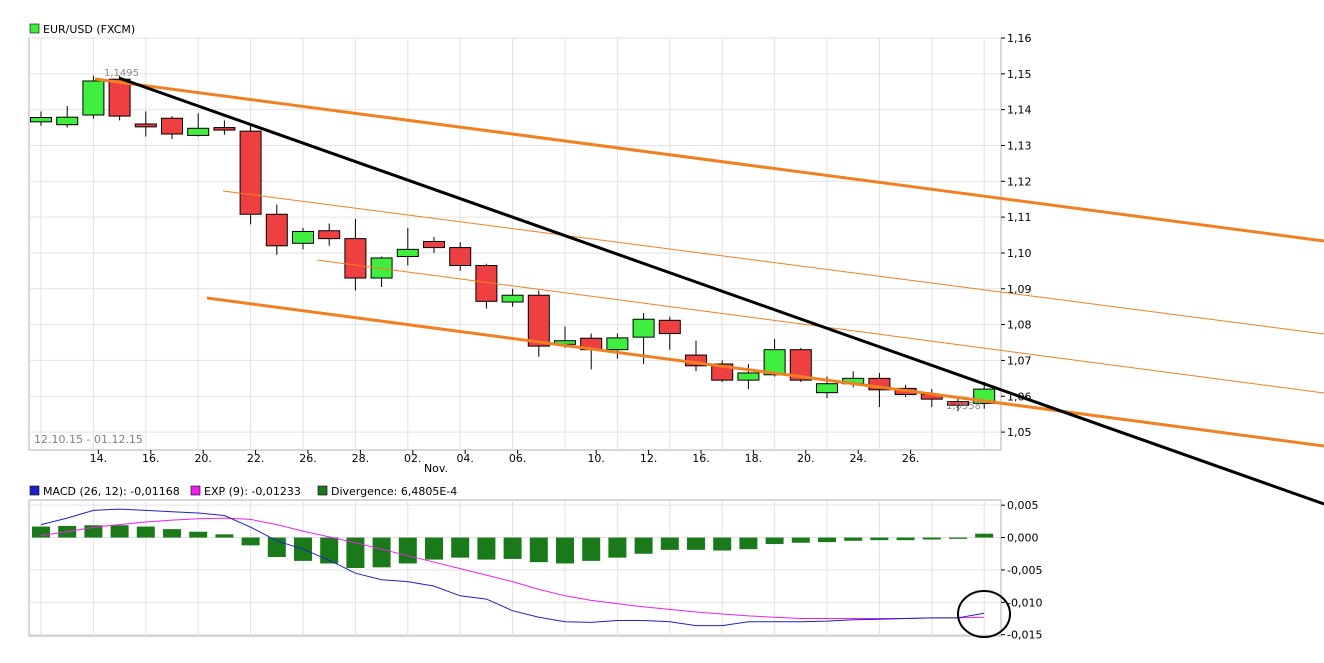  Describe the element at coordinates (649, 458) in the screenshot. I see `price-x-tick-label: 12.` at that location.